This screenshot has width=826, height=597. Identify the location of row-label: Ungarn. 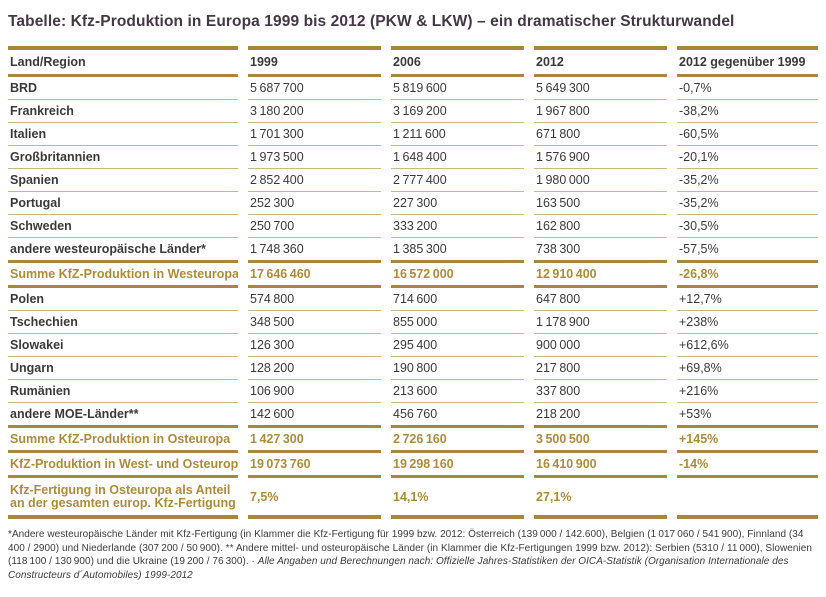
(123, 368).